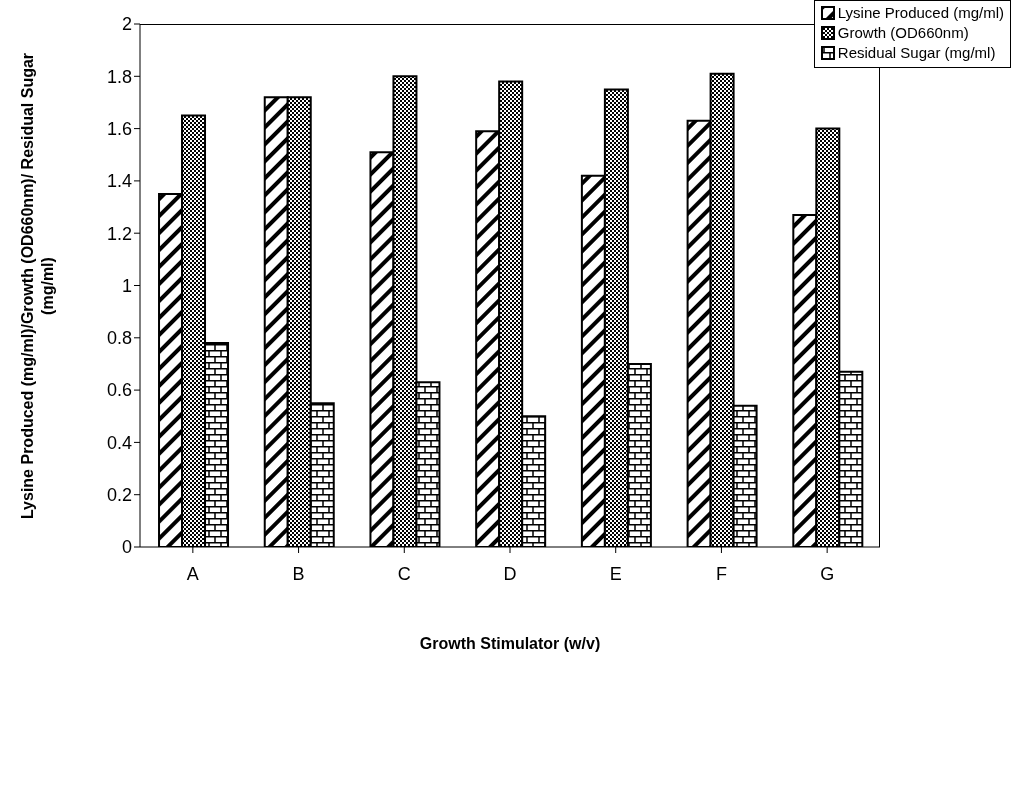  Describe the element at coordinates (126, 547) in the screenshot. I see `y-tick-label: 0` at that location.